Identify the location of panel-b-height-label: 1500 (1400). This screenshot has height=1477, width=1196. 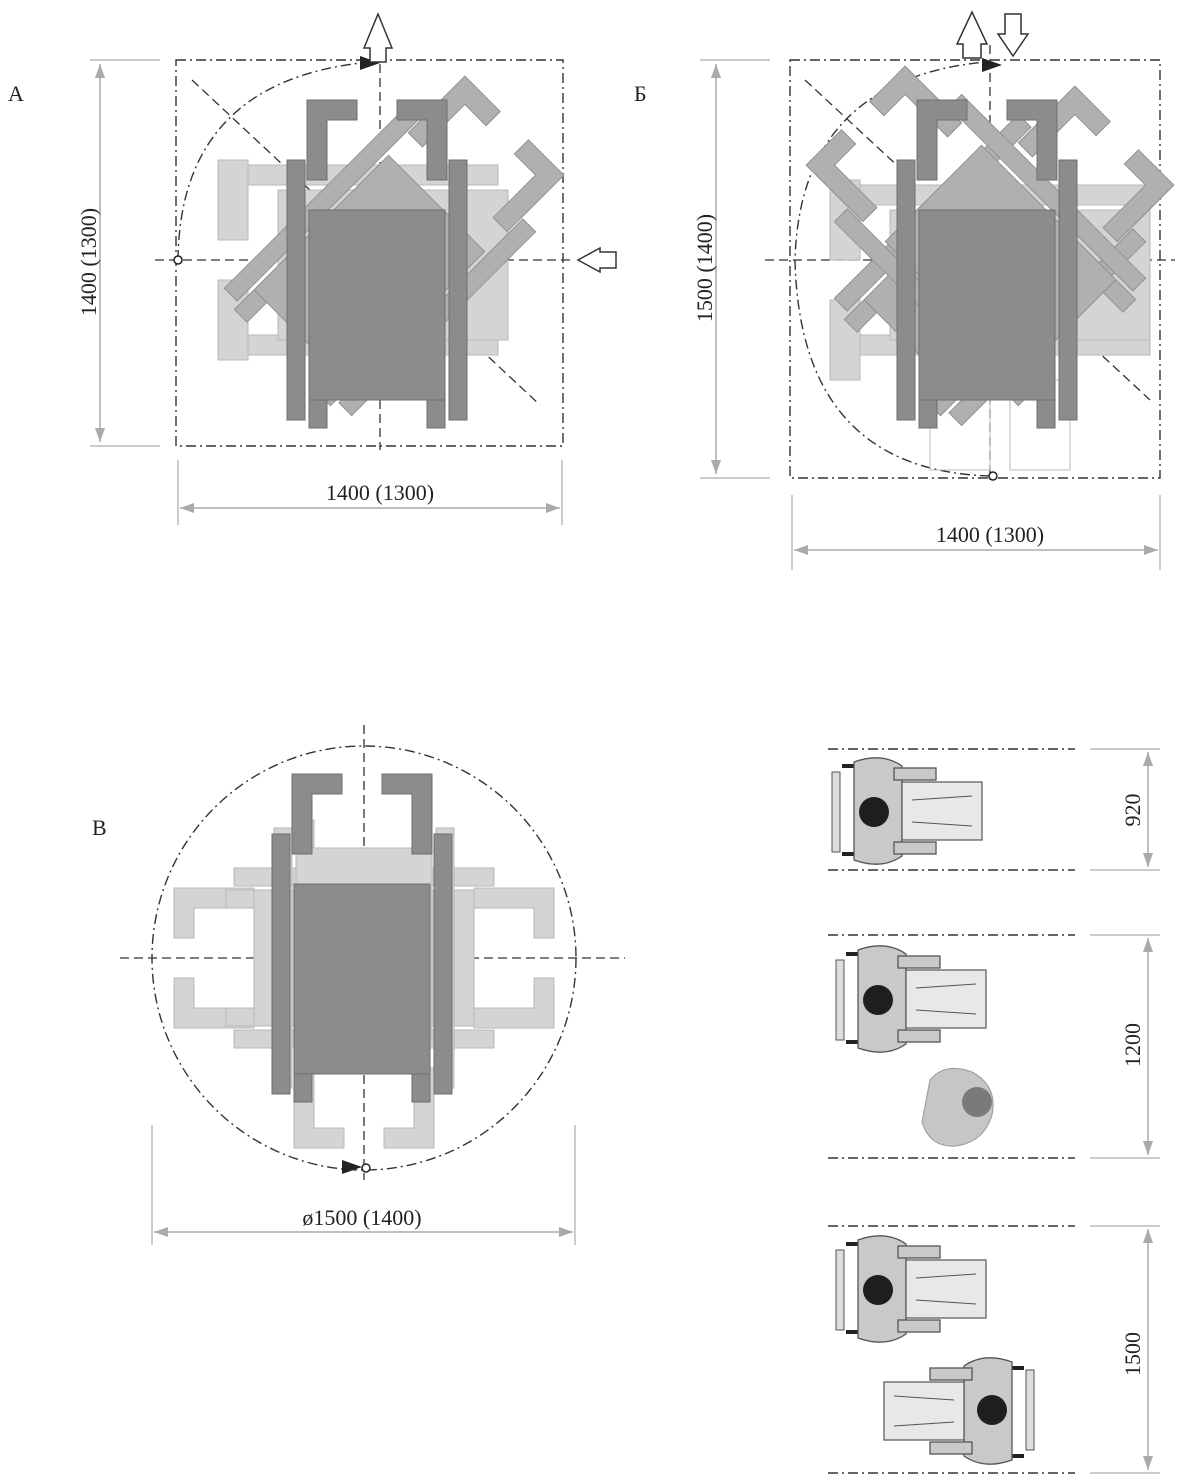
(704, 268).